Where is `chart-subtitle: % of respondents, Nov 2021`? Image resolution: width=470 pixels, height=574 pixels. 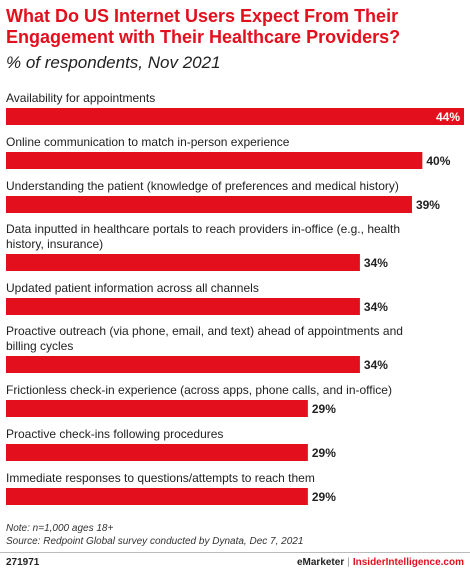 chart-subtitle: % of respondents, Nov 2021 is located at coordinates (113, 62).